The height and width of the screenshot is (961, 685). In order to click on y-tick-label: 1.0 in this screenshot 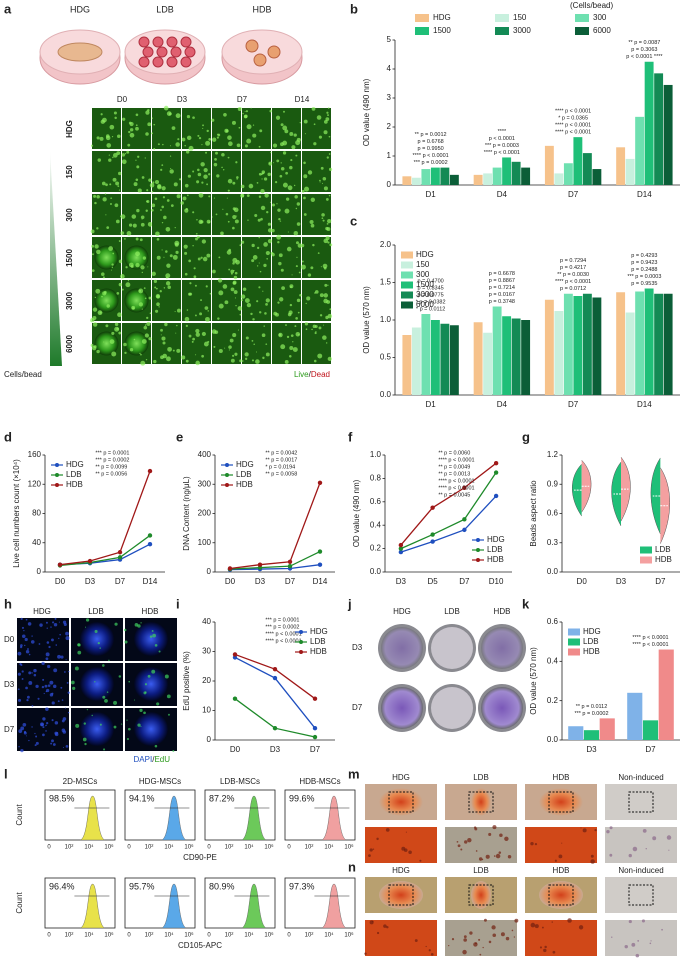, I will do `click(386, 319)`.